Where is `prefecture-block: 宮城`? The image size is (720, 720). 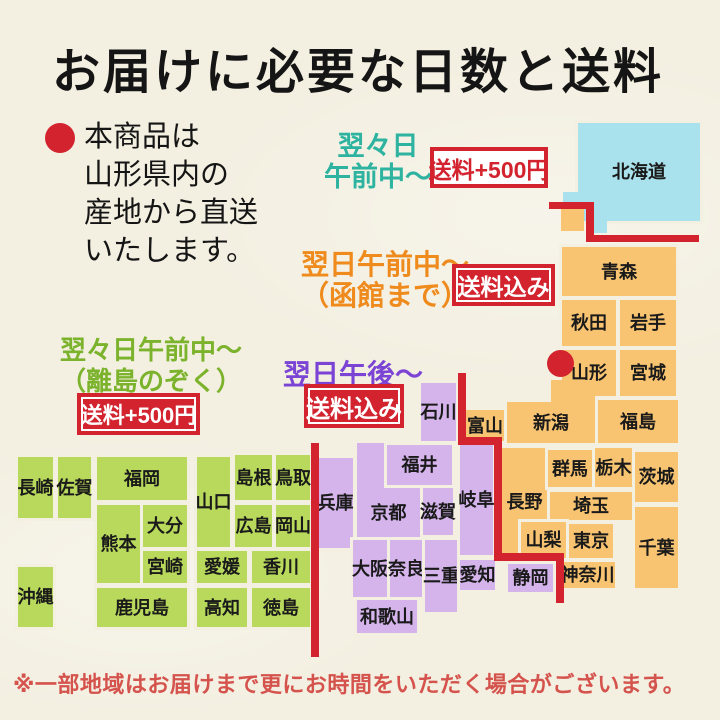 prefecture-block: 宮城 is located at coordinates (648, 373).